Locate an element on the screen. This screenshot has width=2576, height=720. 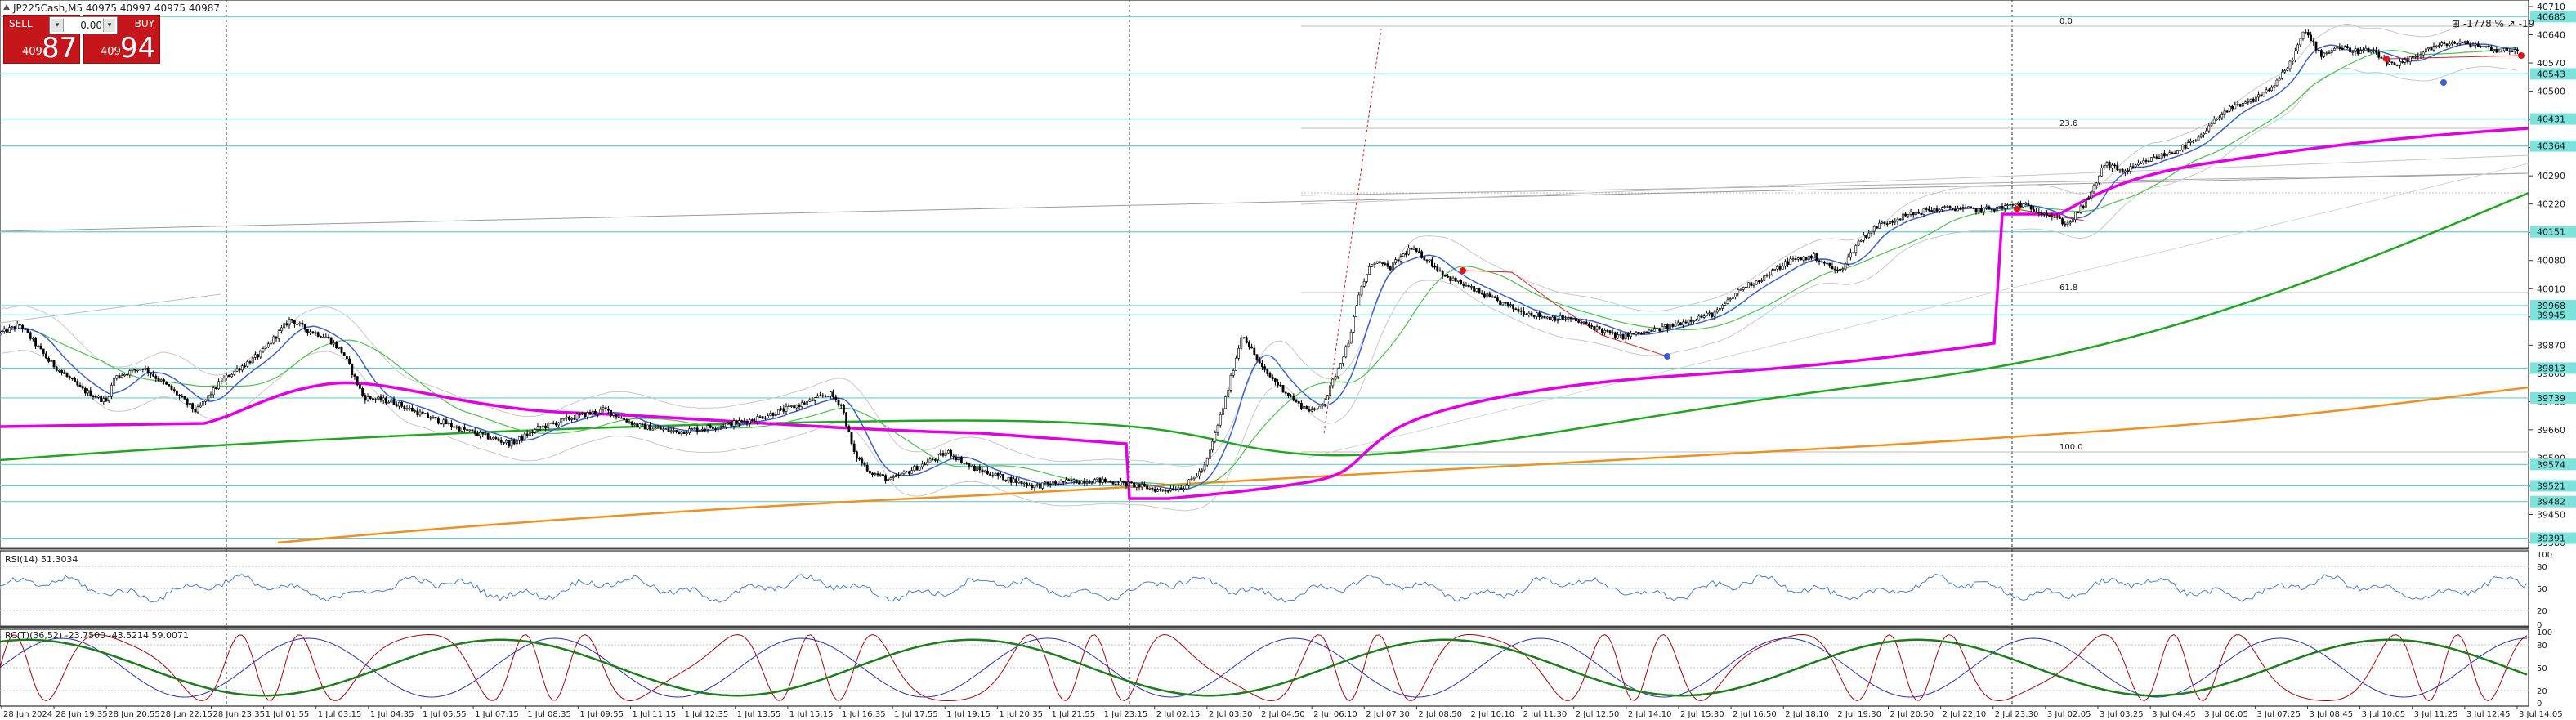
stoch-axis: 100 80 50 20 0 is located at coordinates (2544, 669).